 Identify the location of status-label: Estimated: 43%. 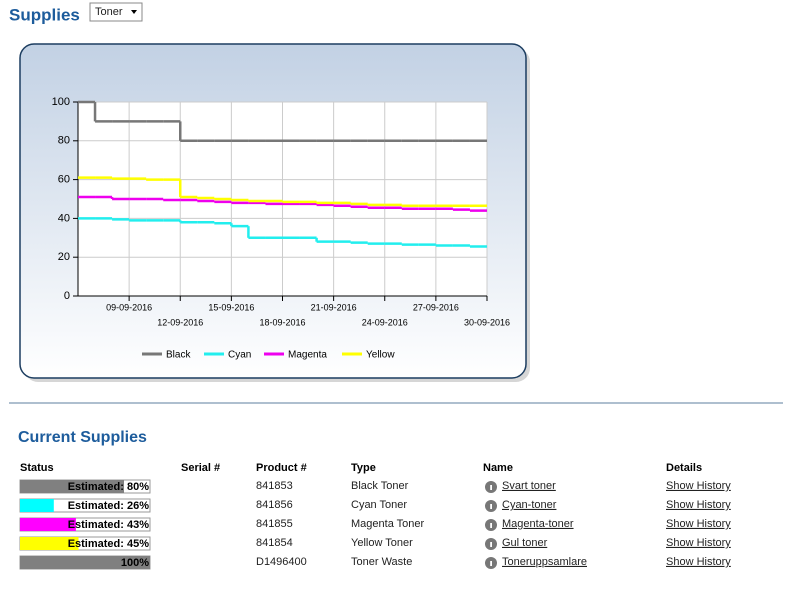
(109, 525).